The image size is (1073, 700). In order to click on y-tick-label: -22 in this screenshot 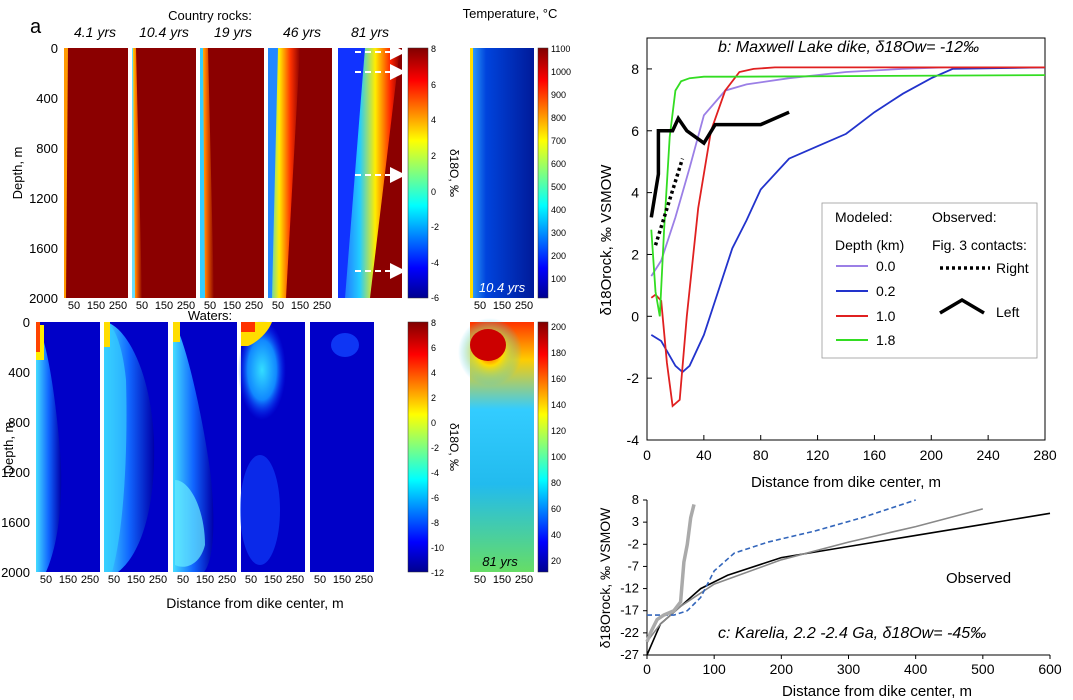, I will do `click(629, 632)`.